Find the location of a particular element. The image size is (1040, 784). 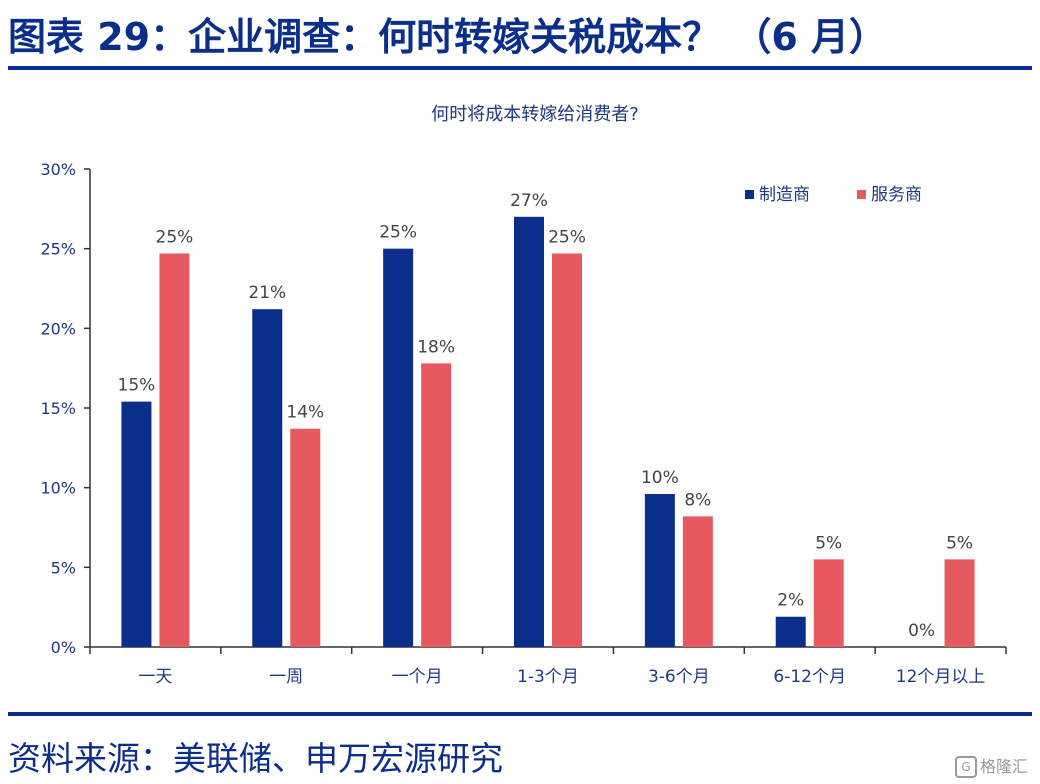

data-label: 21% is located at coordinates (267, 293).